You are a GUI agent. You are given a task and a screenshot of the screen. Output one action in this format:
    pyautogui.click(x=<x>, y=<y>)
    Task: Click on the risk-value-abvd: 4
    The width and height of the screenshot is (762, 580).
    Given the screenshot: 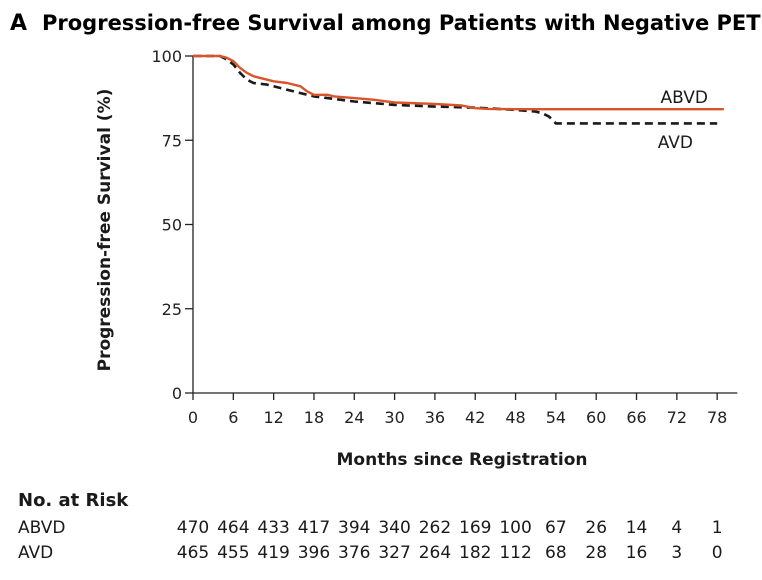 What is the action you would take?
    pyautogui.click(x=676, y=528)
    